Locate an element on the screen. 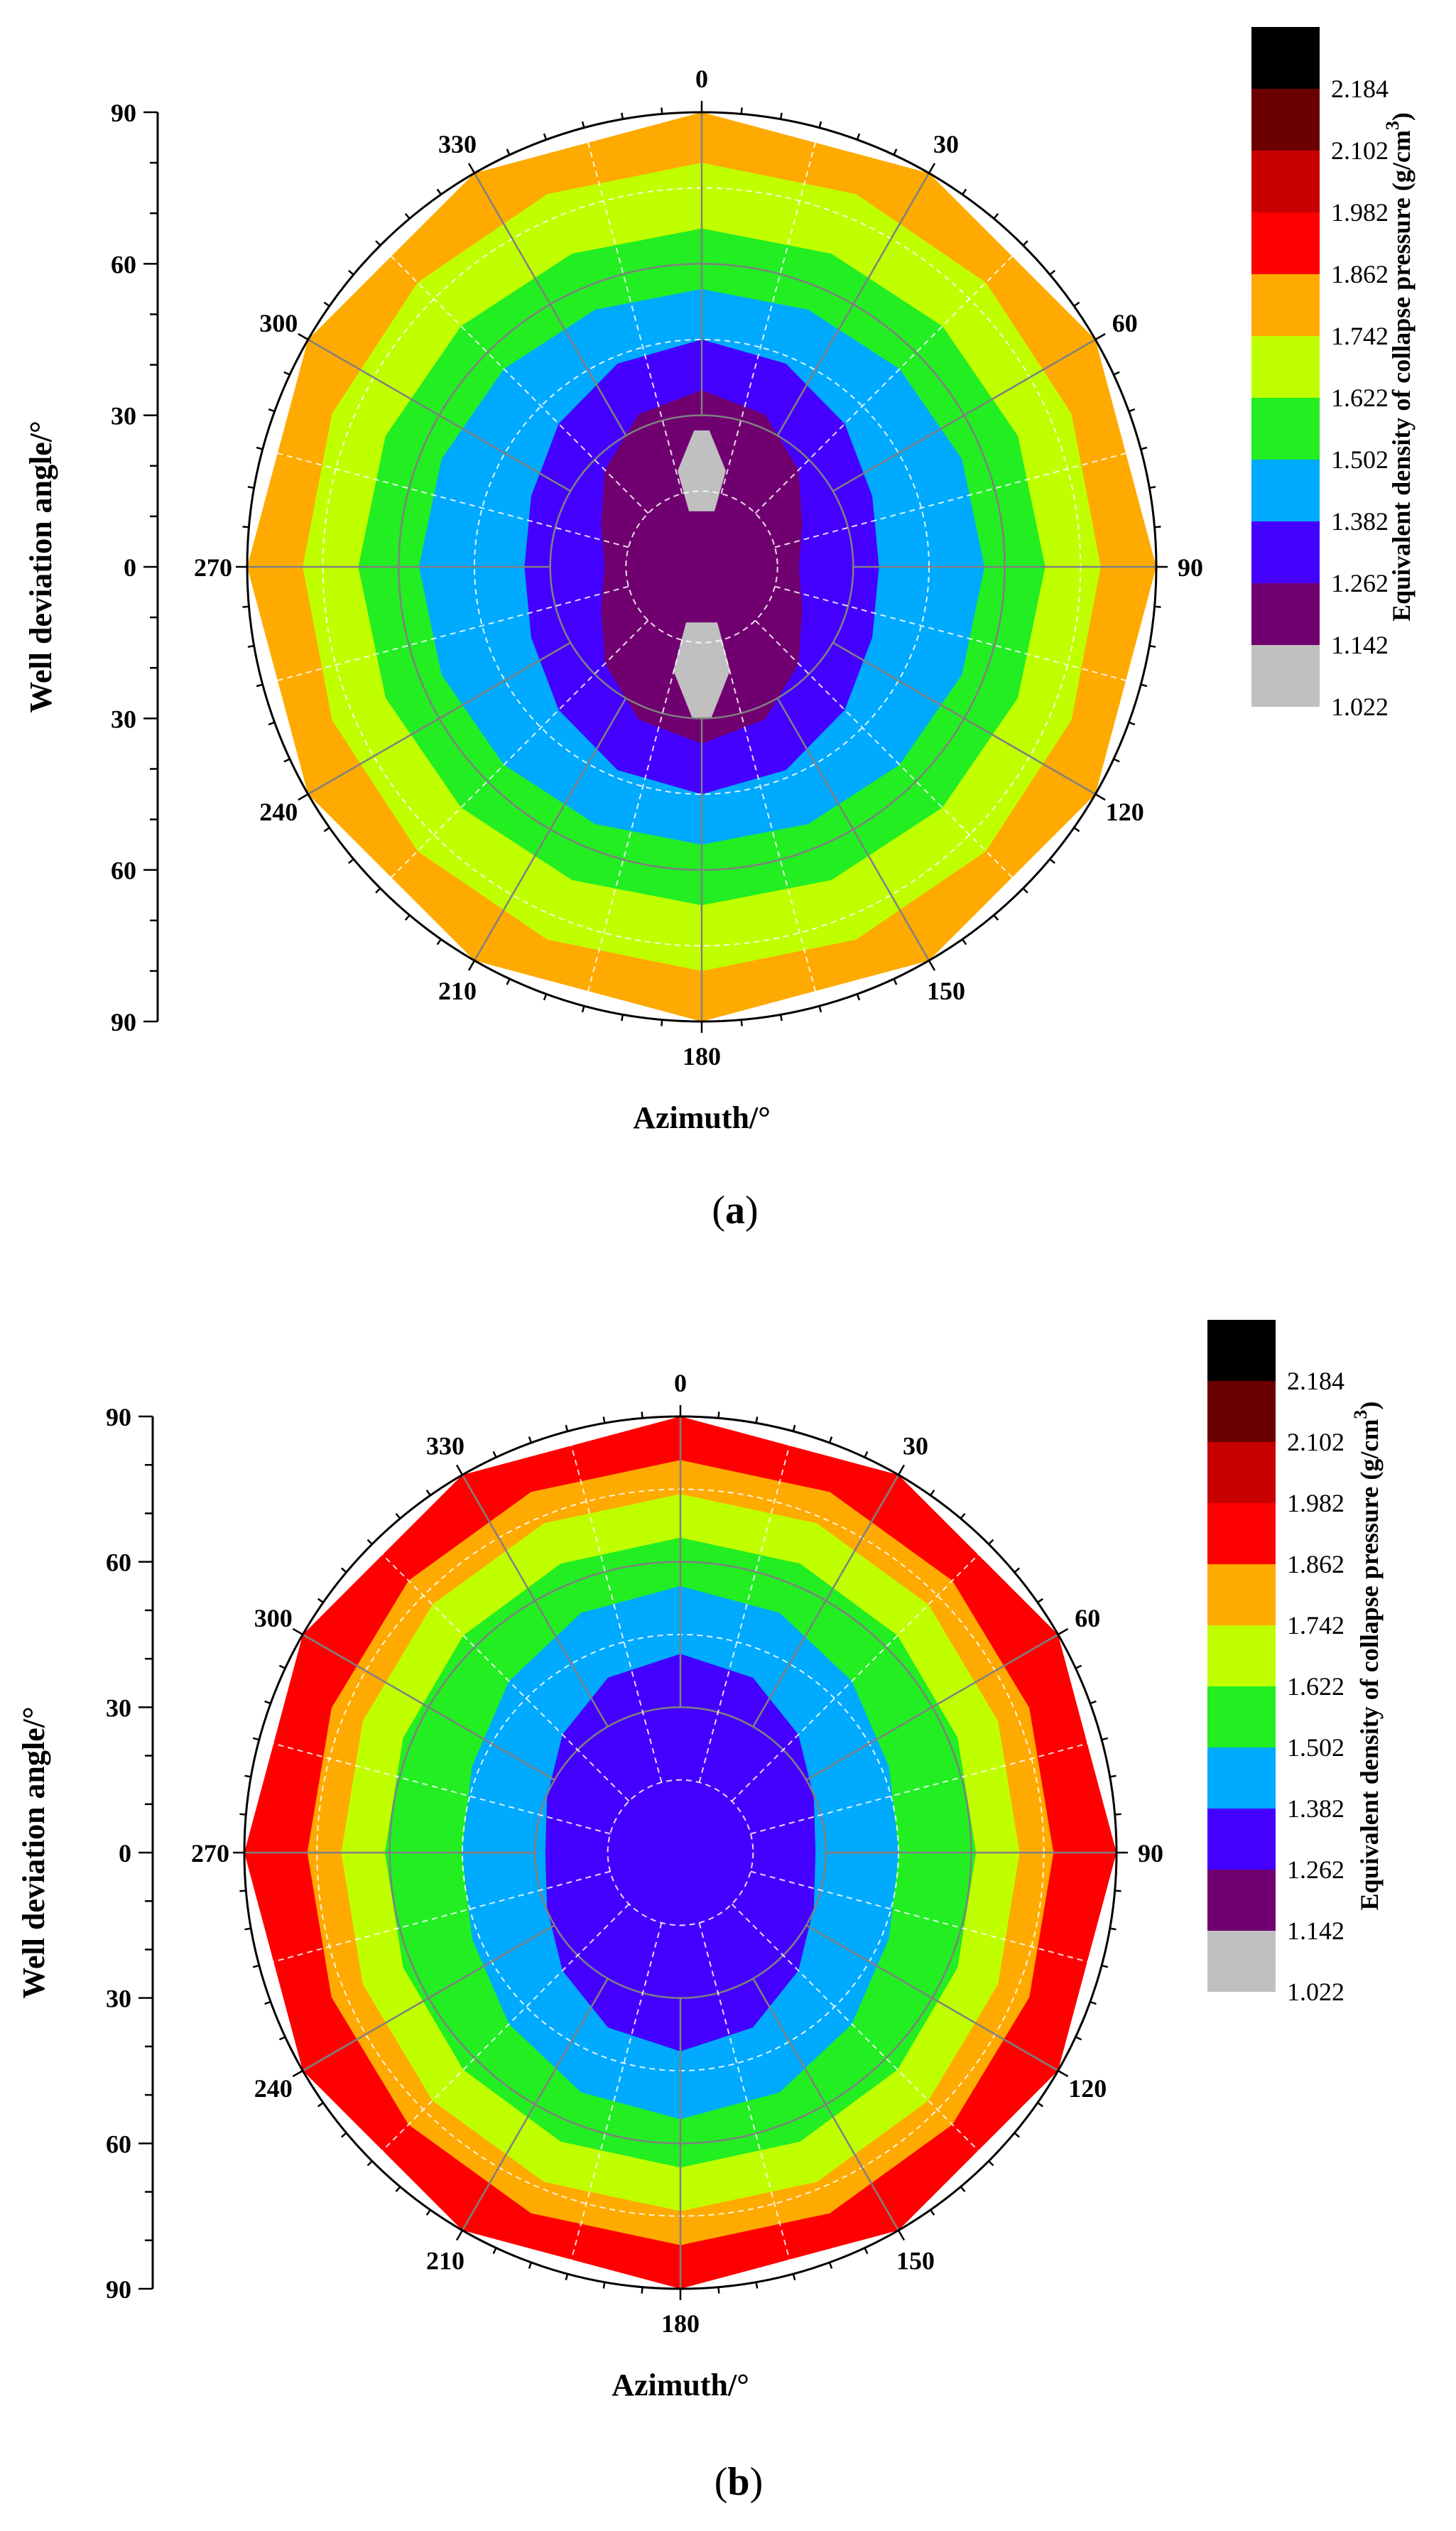 Image resolution: width=1456 pixels, height=2531 pixels. azimuth-tick-label: 270 is located at coordinates (213, 567).